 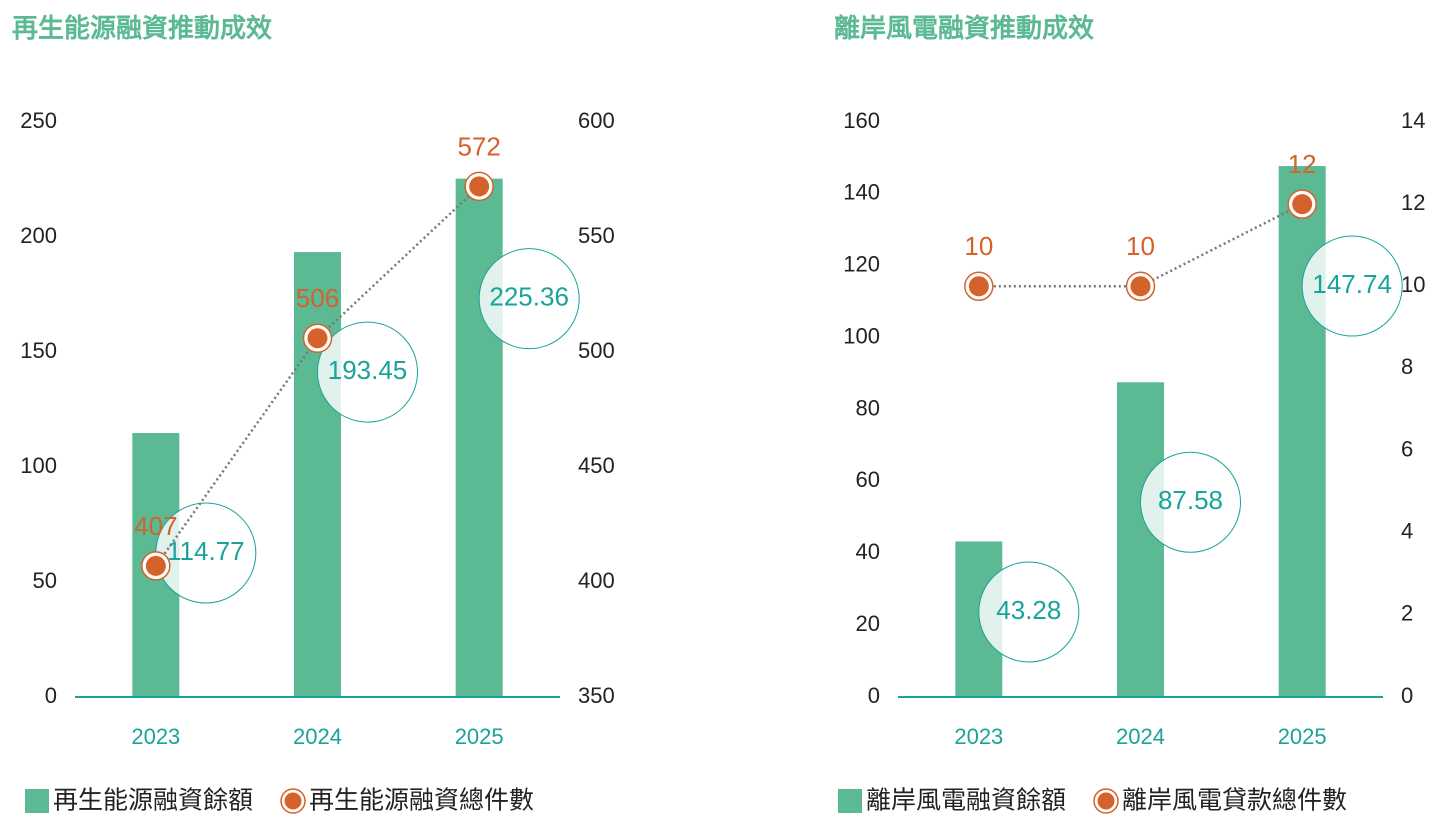 What do you see at coordinates (1407, 366) in the screenshot?
I see `y2-tick-label: 8` at bounding box center [1407, 366].